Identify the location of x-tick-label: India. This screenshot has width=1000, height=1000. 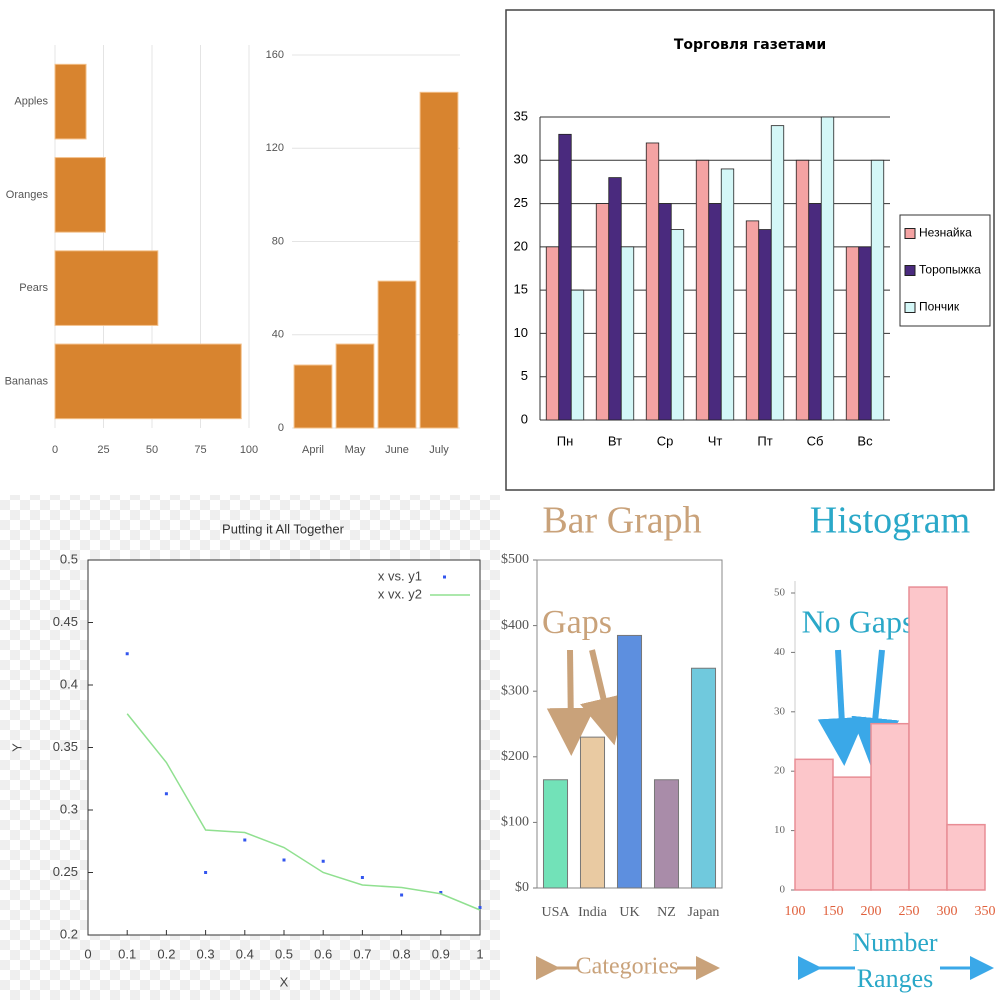
(593, 912).